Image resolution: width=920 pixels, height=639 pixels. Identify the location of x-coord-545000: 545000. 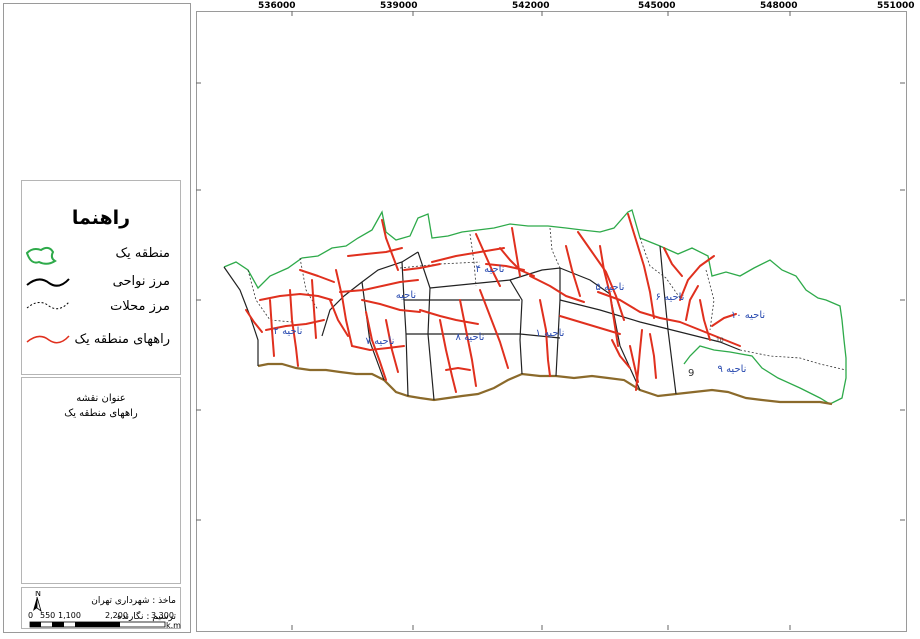
(657, 6).